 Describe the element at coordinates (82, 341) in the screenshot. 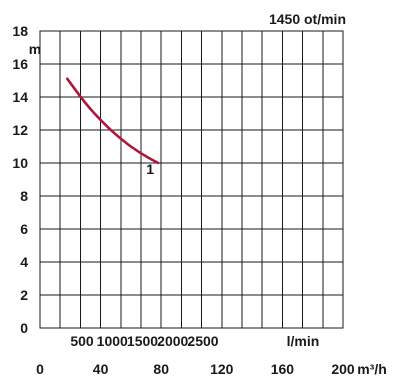

I see `secondary-x-tick-label: 500` at that location.